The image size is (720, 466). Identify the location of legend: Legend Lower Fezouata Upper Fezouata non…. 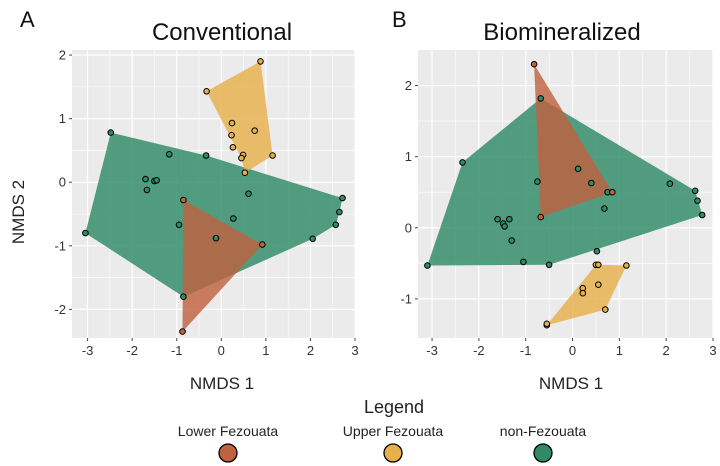
(382, 430).